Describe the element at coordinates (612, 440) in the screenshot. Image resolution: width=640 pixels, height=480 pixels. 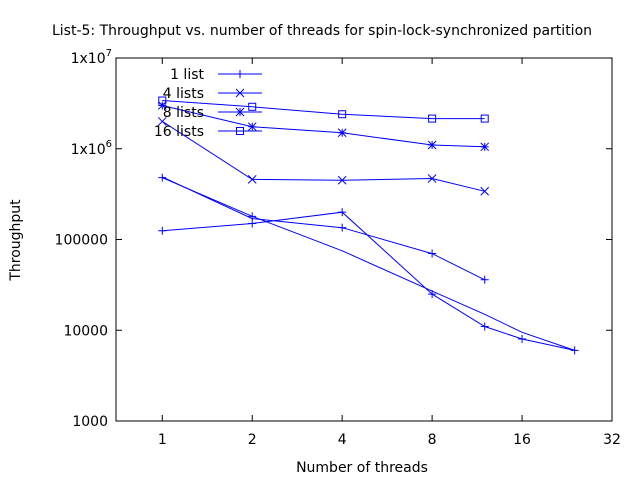
I see `x-tick-label: 32` at that location.